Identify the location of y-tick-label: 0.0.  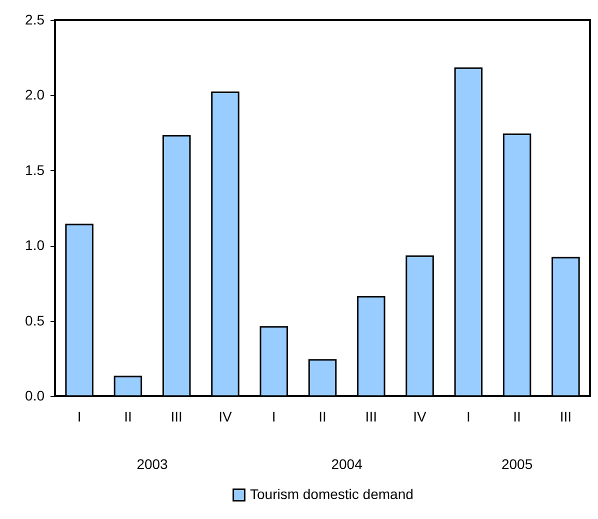
(35, 396).